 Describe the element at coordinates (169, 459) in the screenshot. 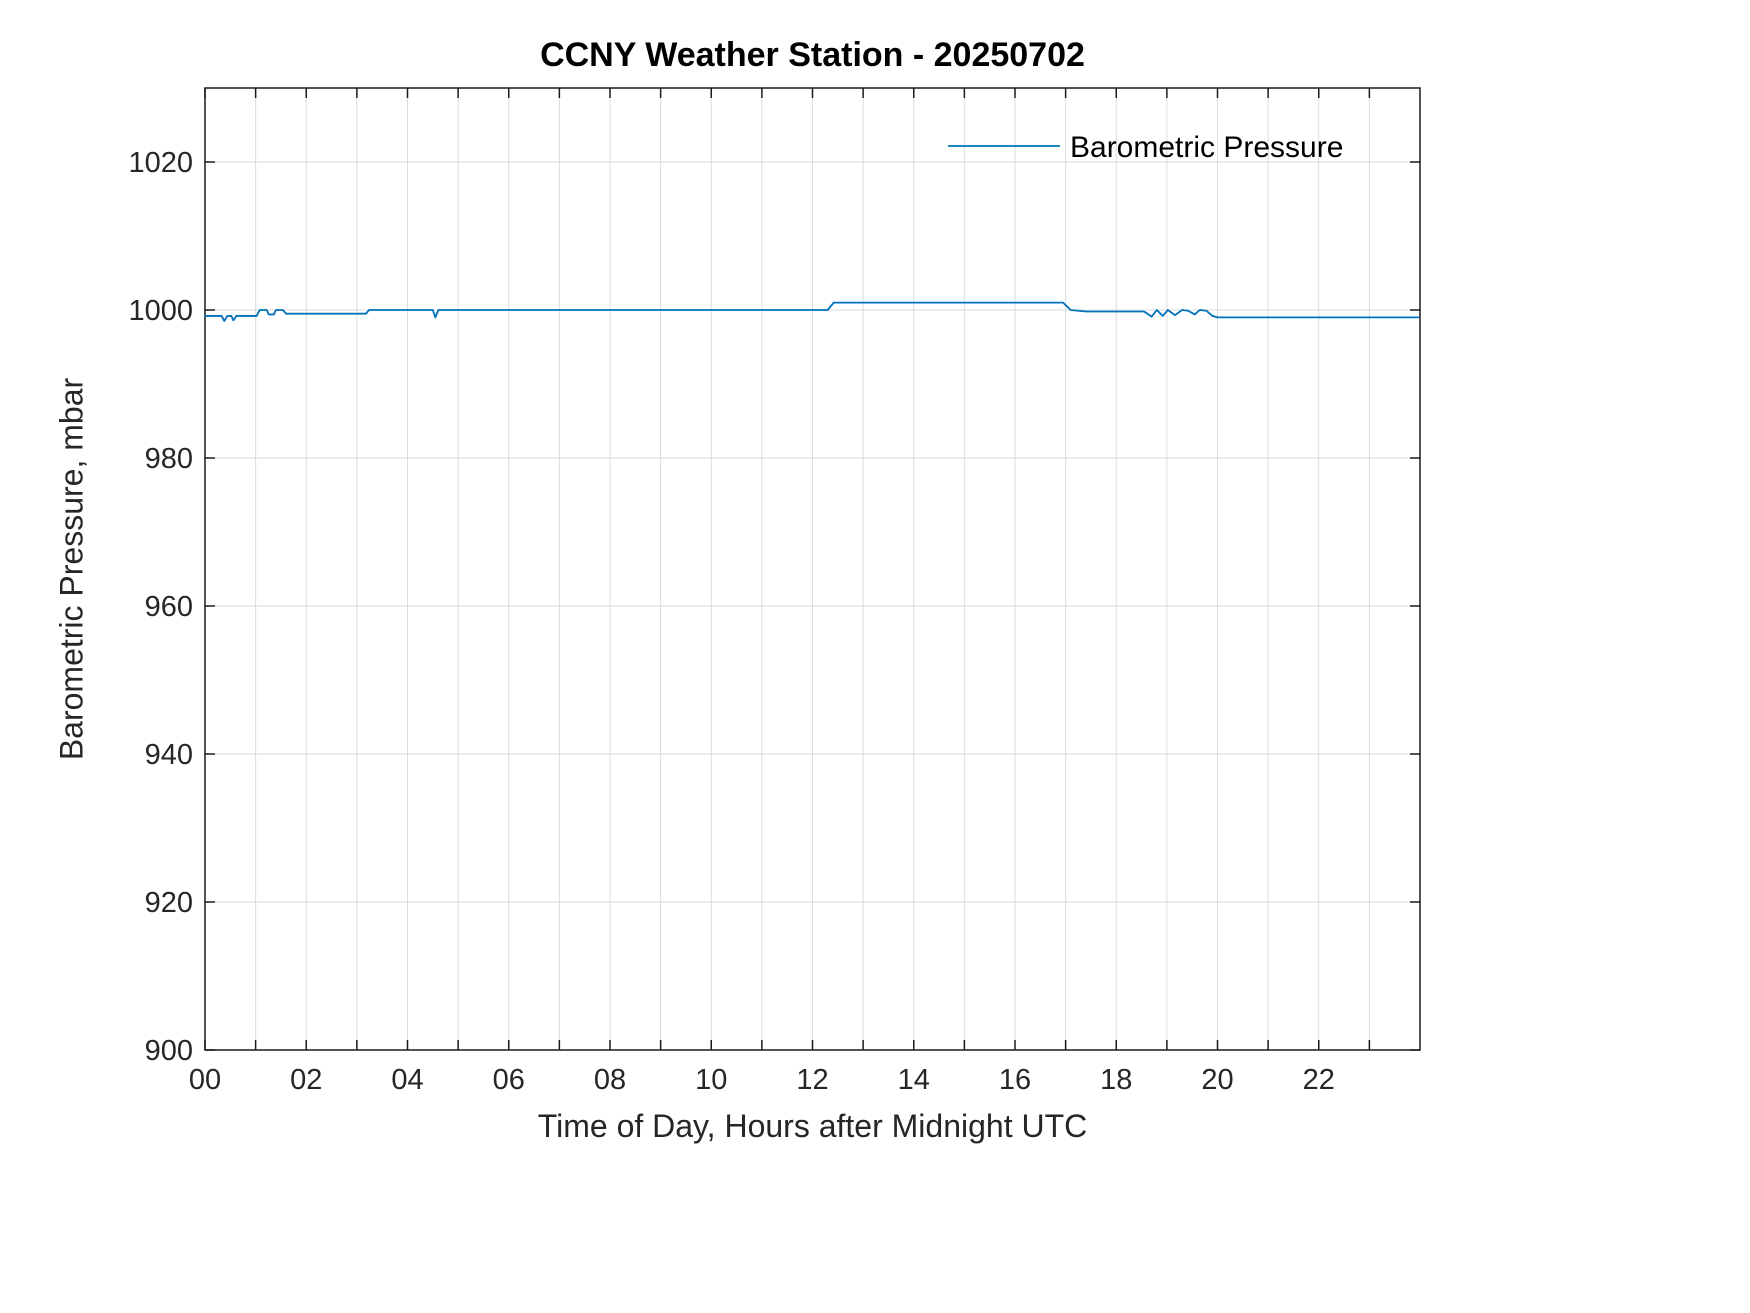

I see `y-tick-label: 980` at that location.